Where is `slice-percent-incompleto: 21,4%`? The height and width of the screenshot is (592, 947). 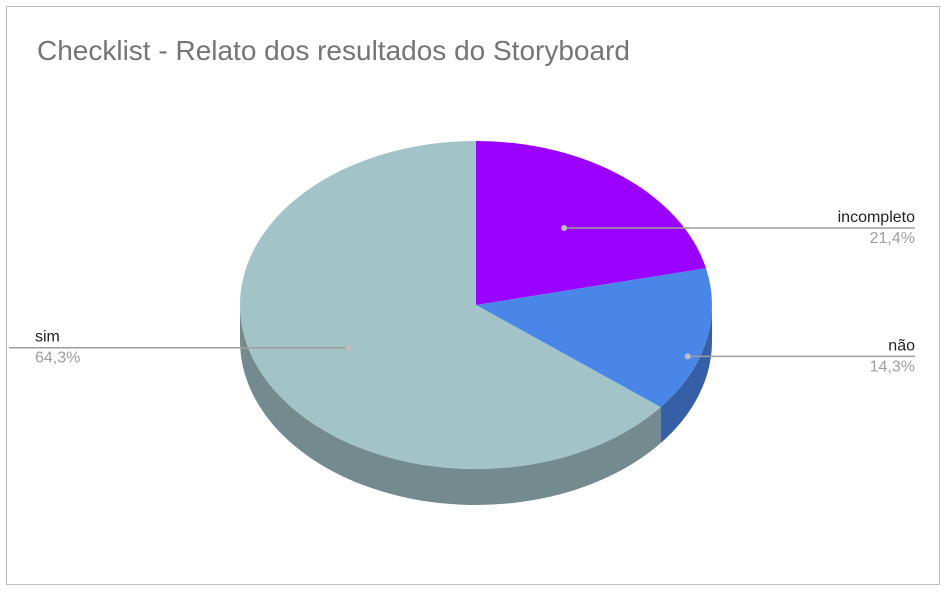
slice-percent-incompleto: 21,4% is located at coordinates (892, 238).